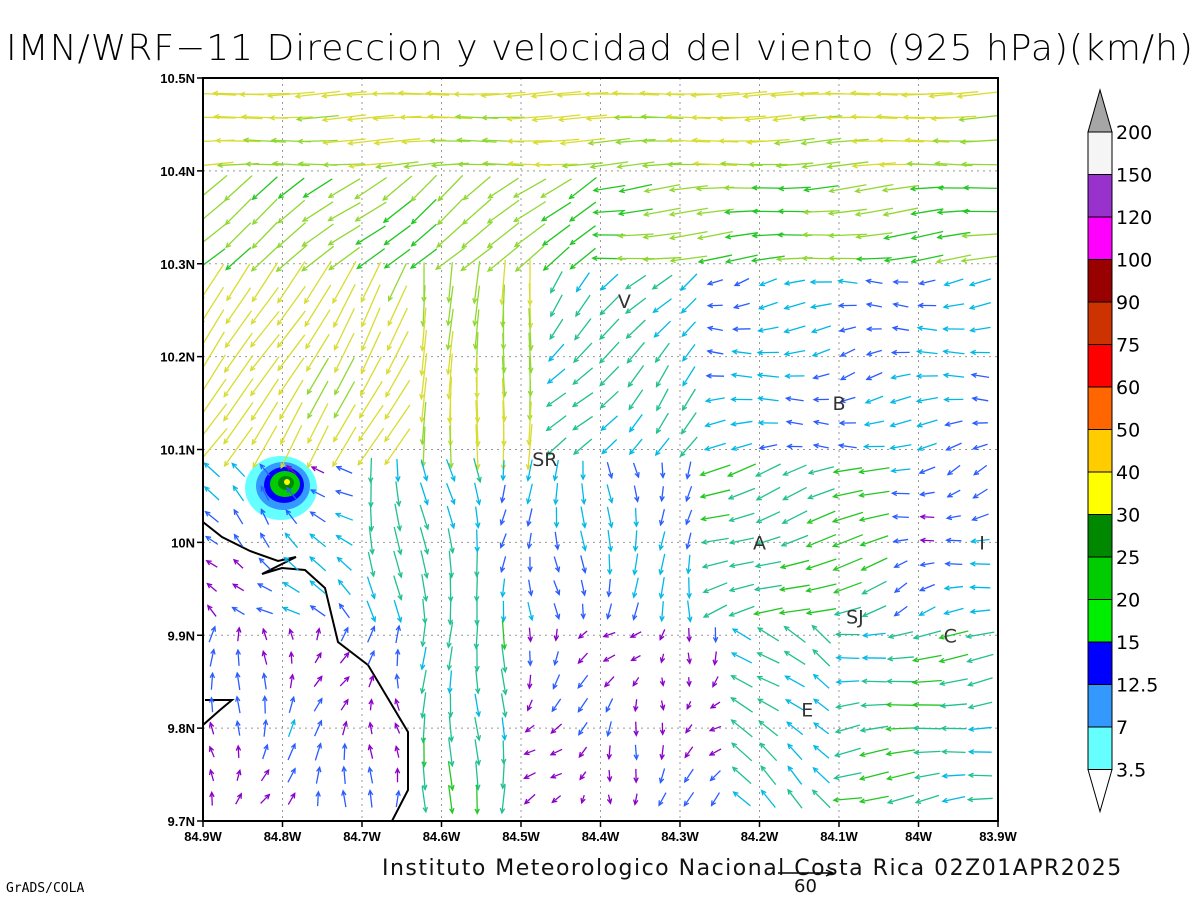 The image size is (1200, 900). Describe the element at coordinates (998, 836) in the screenshot. I see `lon-tick-label: 83.9W` at that location.